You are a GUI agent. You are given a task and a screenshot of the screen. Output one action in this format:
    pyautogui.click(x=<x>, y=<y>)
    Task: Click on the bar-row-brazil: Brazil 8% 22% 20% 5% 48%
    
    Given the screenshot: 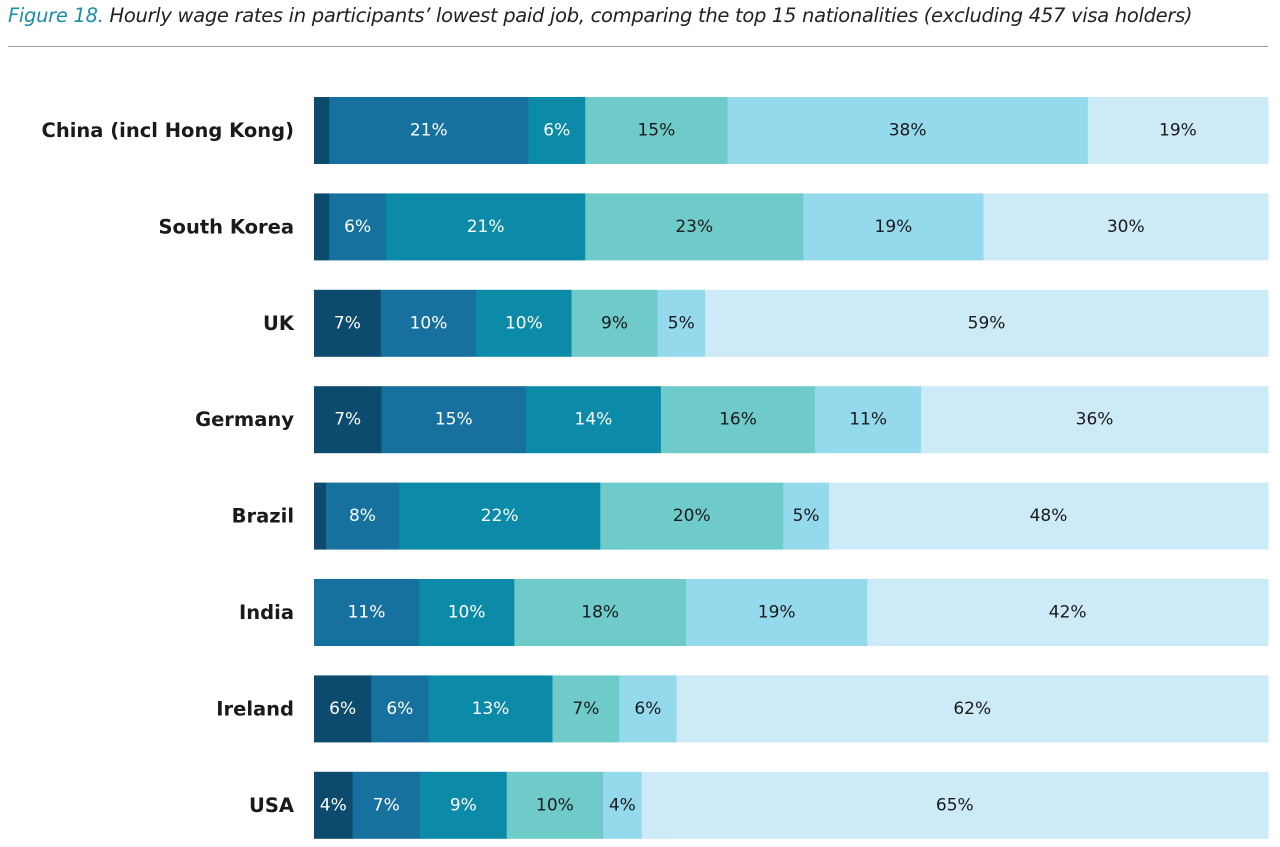 What is the action you would take?
    pyautogui.click(x=750, y=516)
    